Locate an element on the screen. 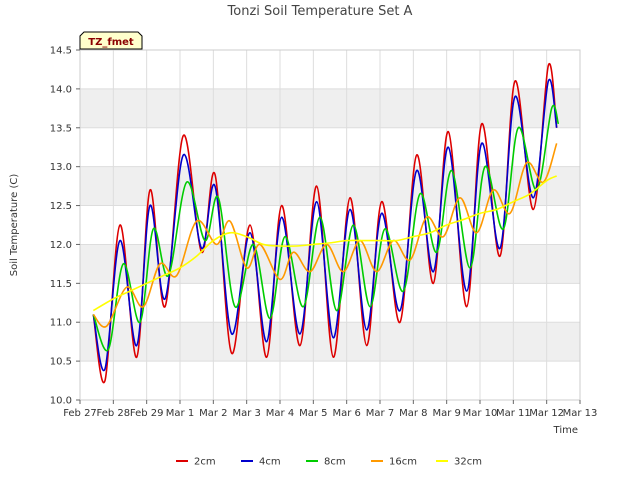  station-tag-label: TZ_fmet is located at coordinates (111, 42).